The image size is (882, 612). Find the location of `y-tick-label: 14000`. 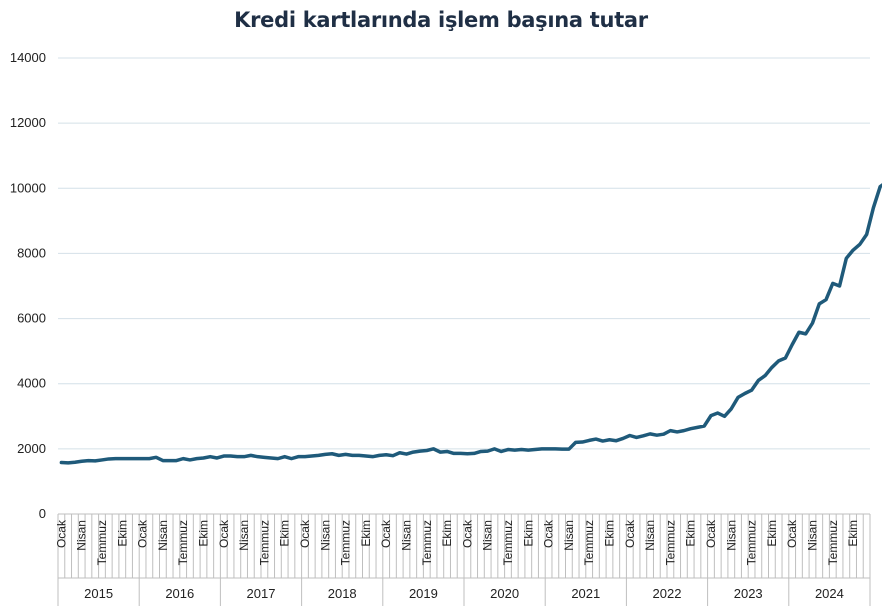

y-tick-label: 14000 is located at coordinates (28, 57).